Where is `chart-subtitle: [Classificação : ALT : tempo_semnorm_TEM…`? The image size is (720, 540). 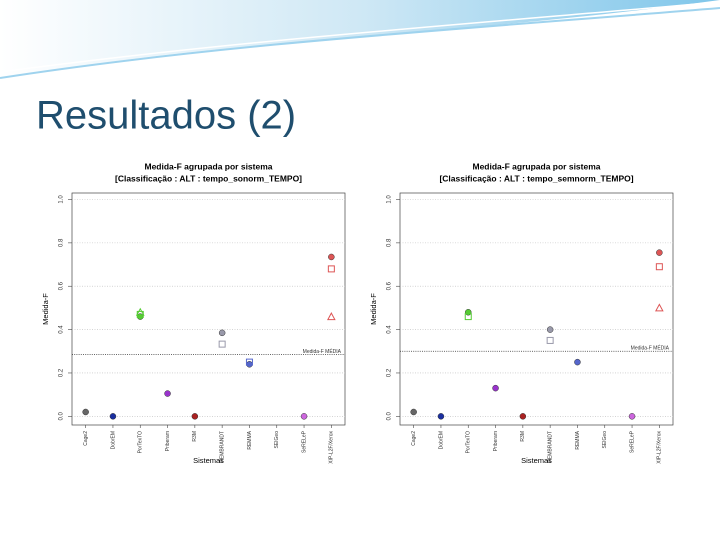
chart-subtitle: [Classificação : ALT : tempo_semnorm_TEM… is located at coordinates (536, 178).